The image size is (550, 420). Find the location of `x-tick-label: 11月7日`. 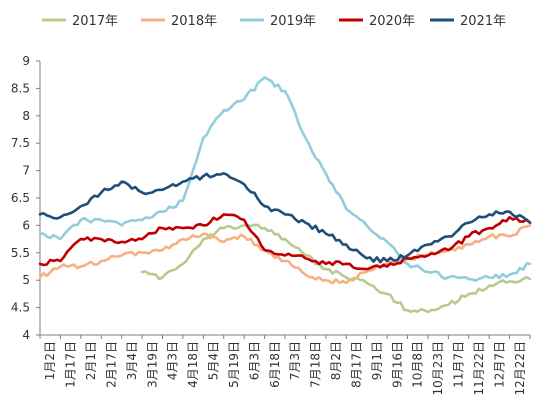

x-tick-label: 11月7日 is located at coordinates (459, 364).